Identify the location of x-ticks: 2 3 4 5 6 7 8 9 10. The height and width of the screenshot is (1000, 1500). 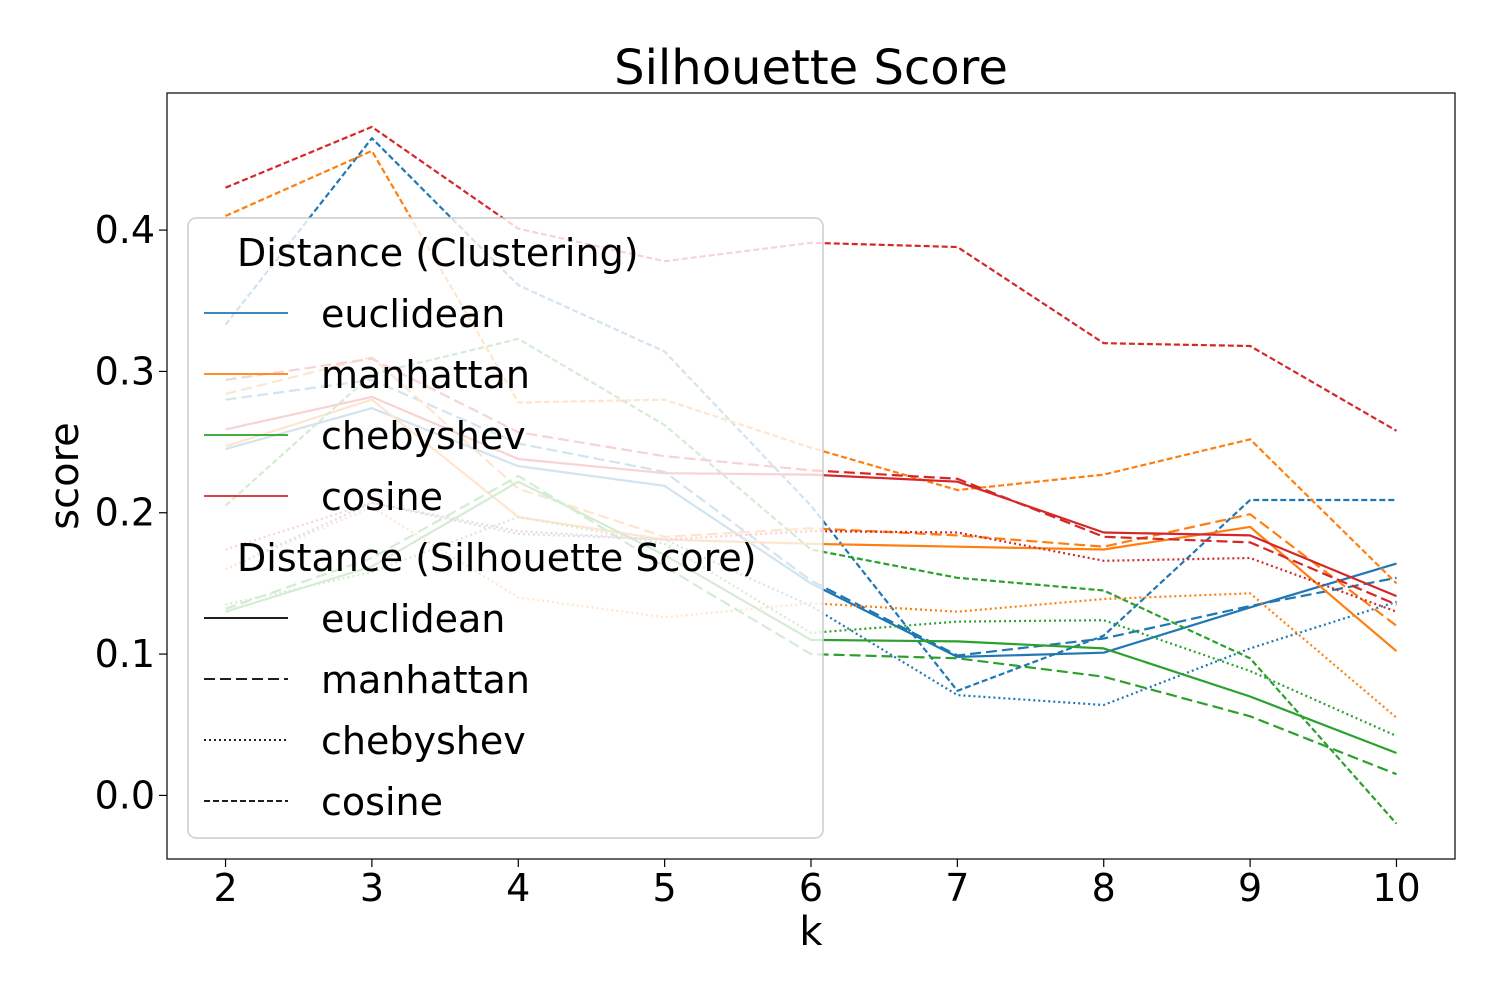
(817, 884).